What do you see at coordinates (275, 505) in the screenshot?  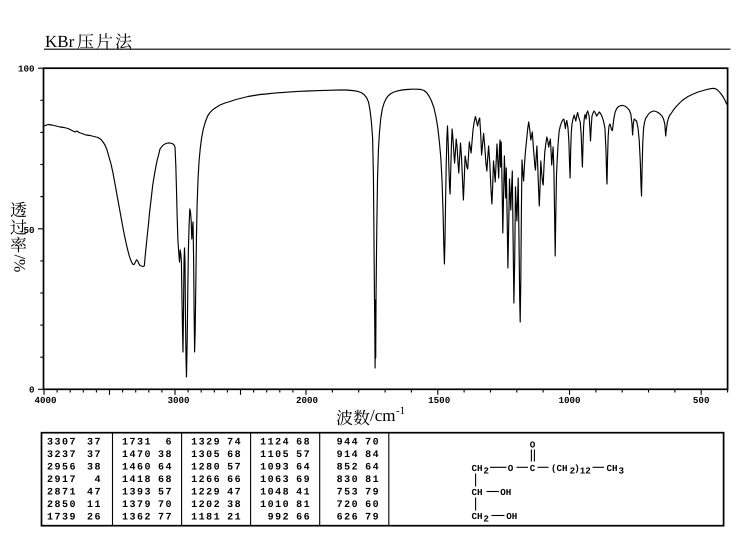 I see `svg-text: 1010` at bounding box center [275, 505].